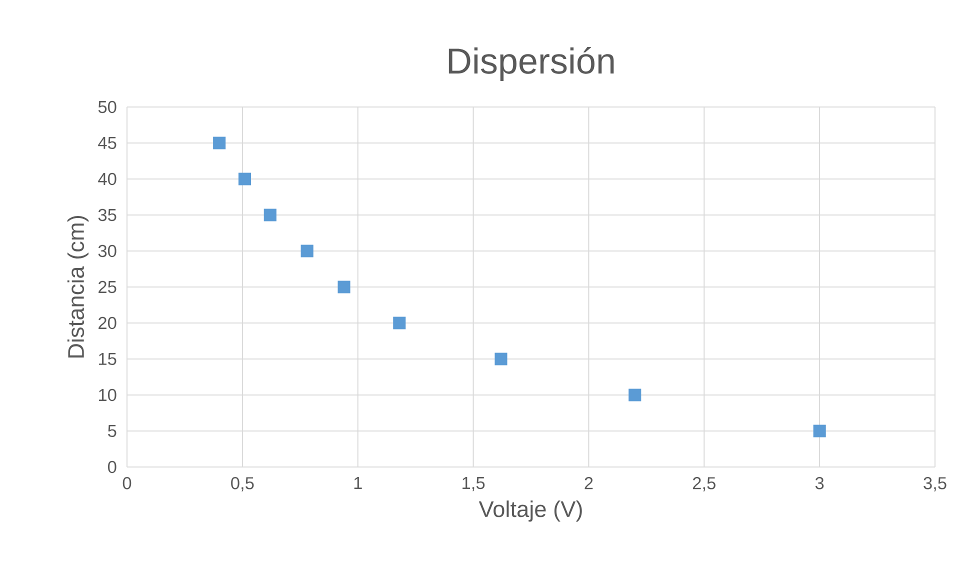 The image size is (966, 580). Describe the element at coordinates (530, 511) in the screenshot. I see `x-axis-title: Voltaje (V)` at that location.